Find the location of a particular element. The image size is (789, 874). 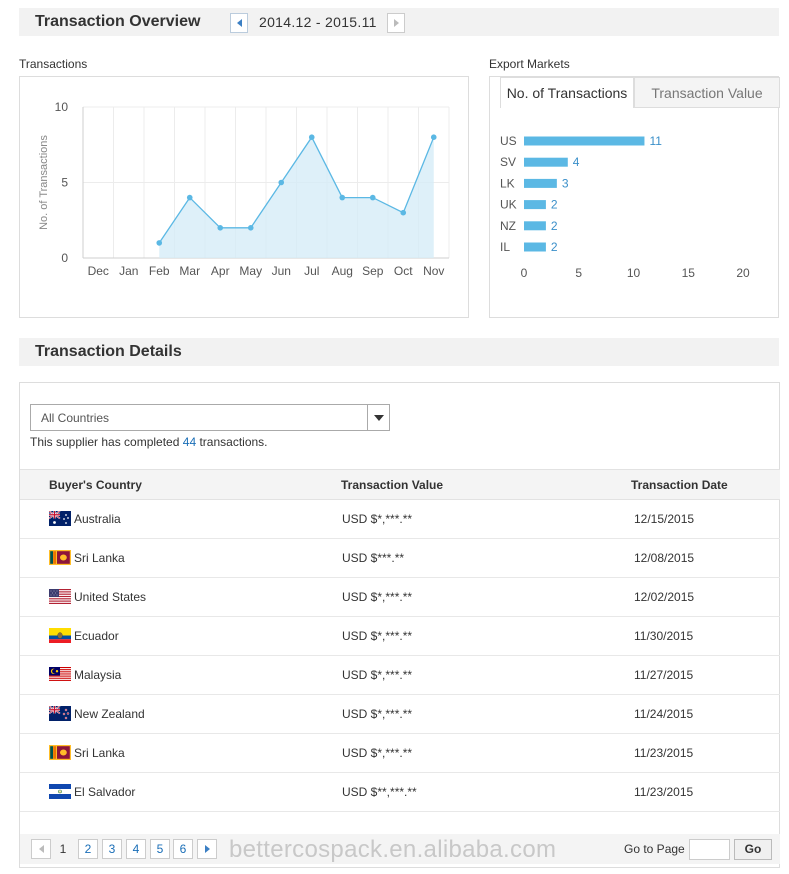

pagination: 1 2 3 4 5 6 Go to Page Go is located at coordinates (400, 849).